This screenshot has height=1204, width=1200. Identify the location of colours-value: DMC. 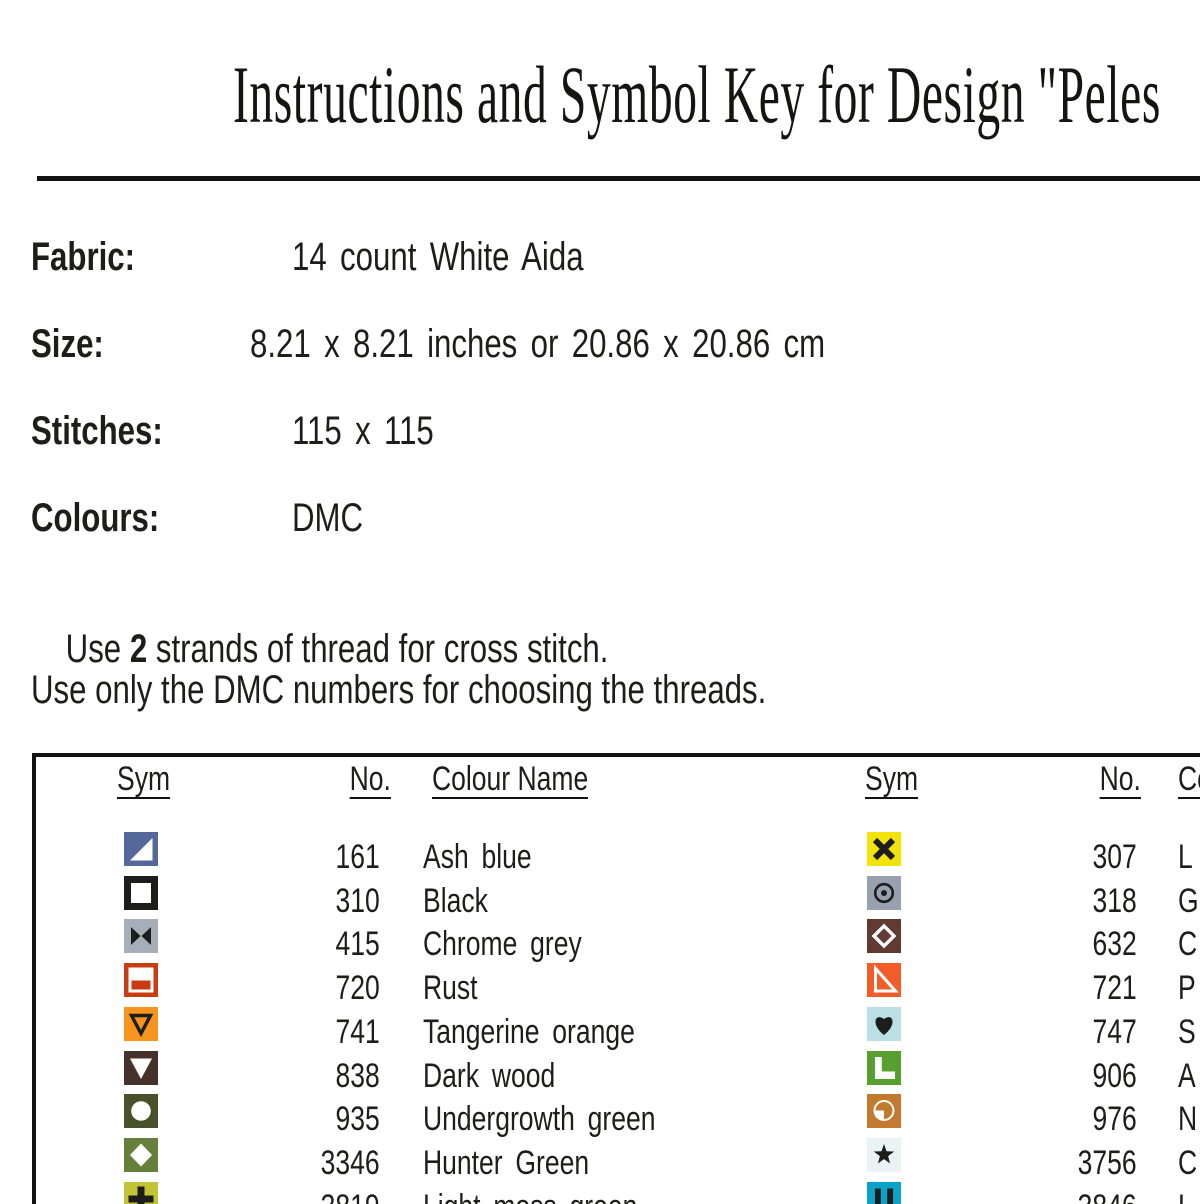
(328, 518).